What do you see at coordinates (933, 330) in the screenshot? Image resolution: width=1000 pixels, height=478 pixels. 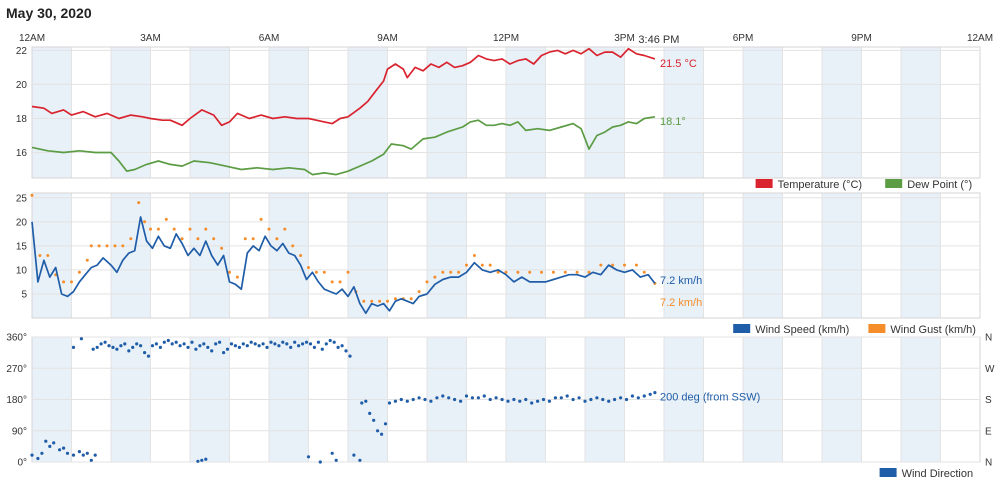 I see `legend-label: Wind Gust (km/h)` at bounding box center [933, 330].